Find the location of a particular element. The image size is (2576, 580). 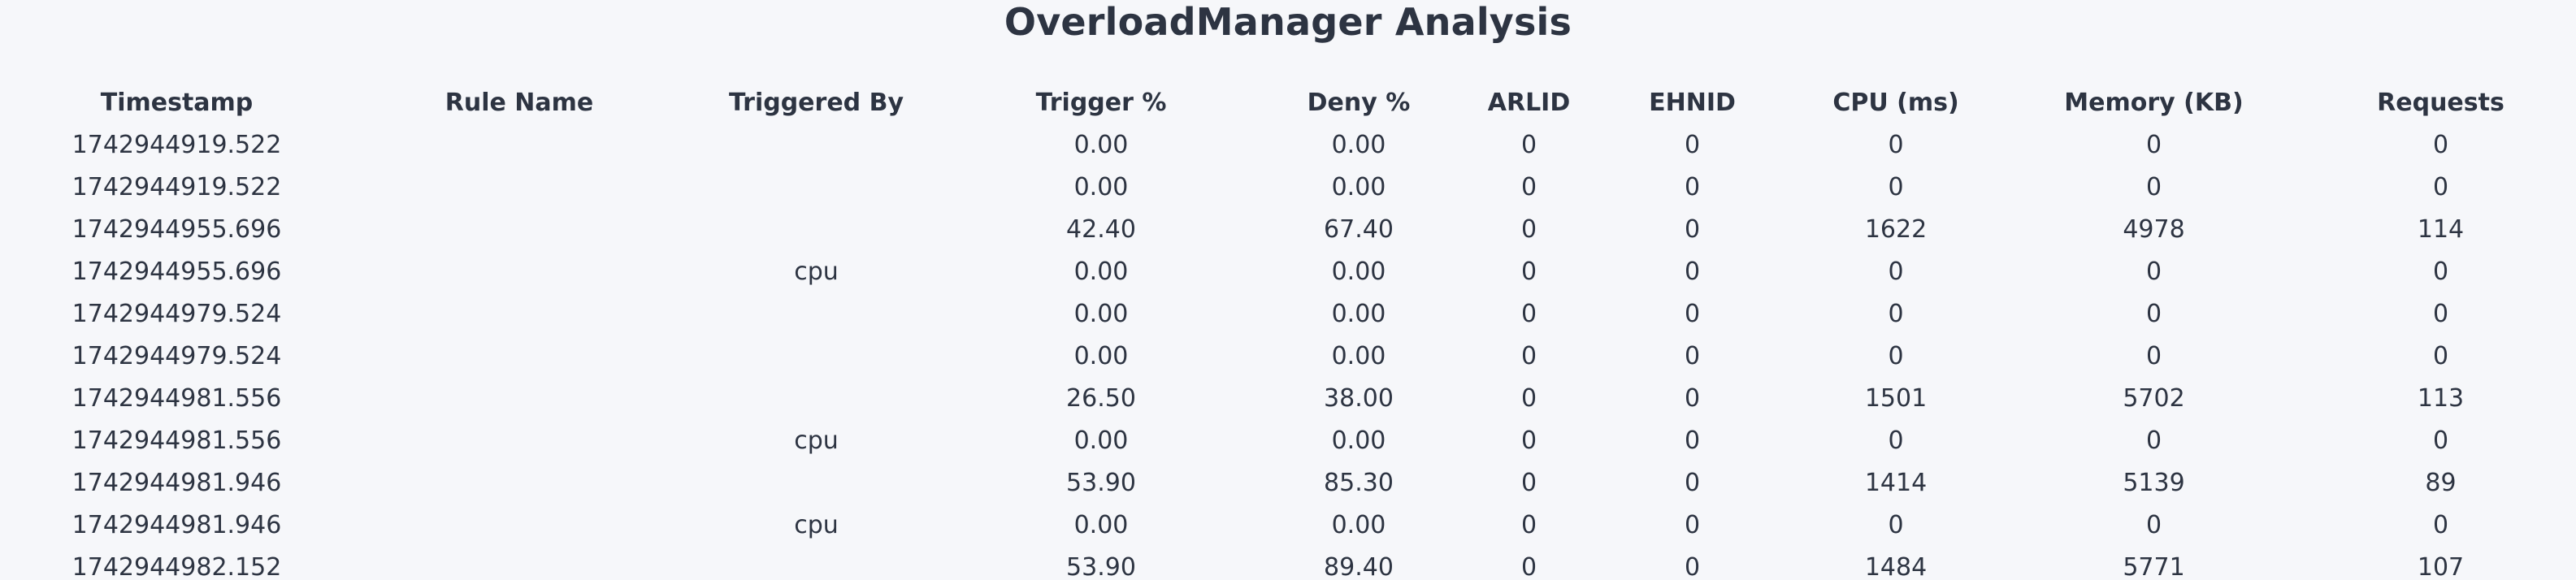

column-header-arlid: ARLID is located at coordinates (1529, 102).